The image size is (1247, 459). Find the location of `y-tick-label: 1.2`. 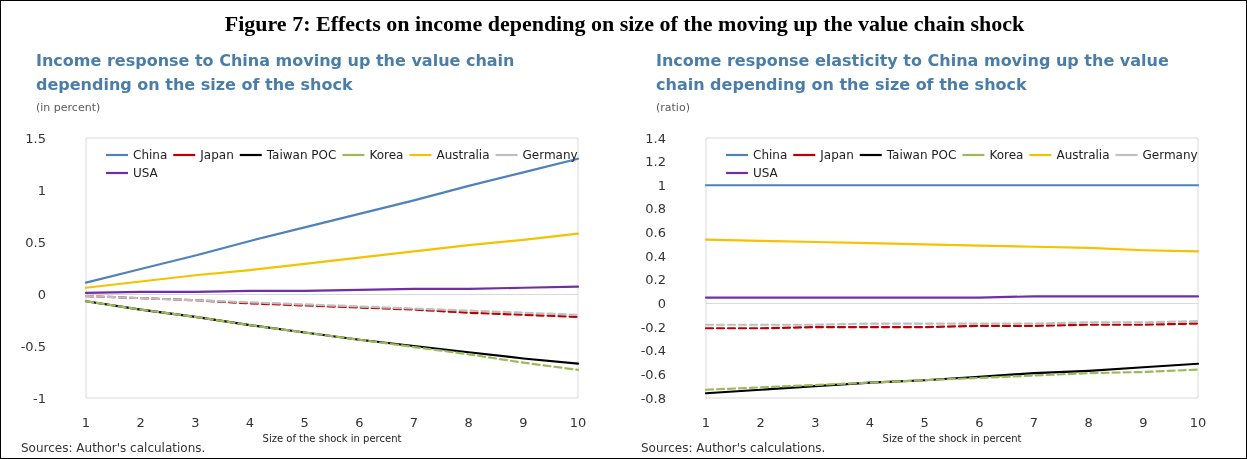

y-tick-label: 1.2 is located at coordinates (655, 162).